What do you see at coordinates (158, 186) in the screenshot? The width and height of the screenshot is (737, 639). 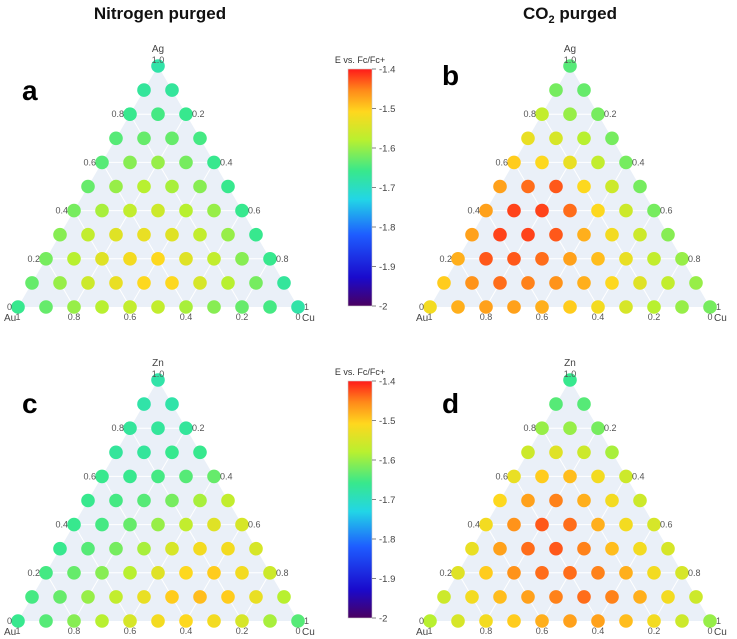 I see `ternary-background` at bounding box center [158, 186].